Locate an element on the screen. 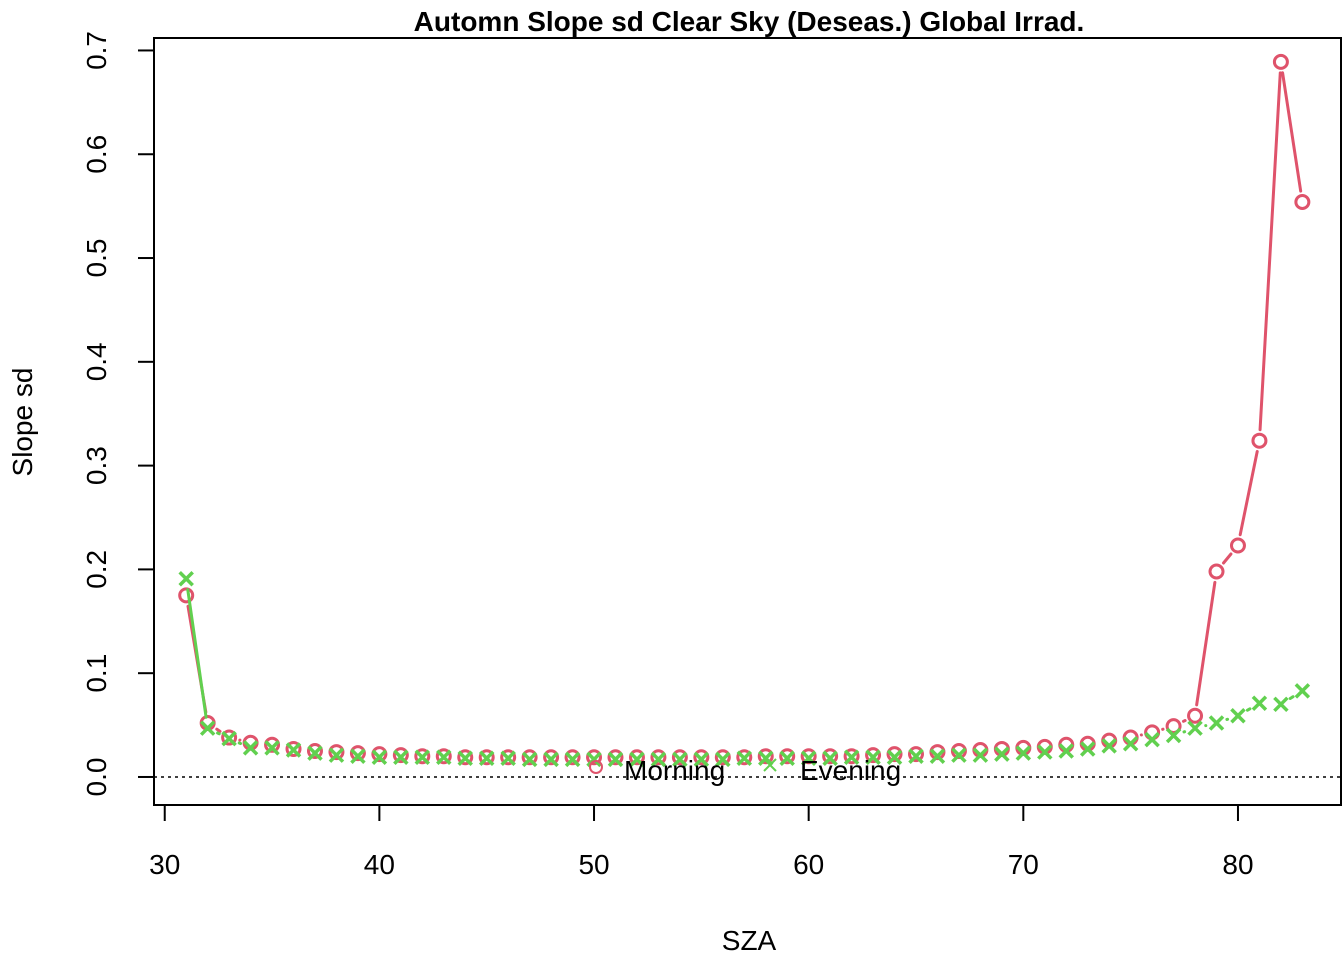 The height and width of the screenshot is (960, 1344). legend-item-morning: Morning is located at coordinates (657, 770).